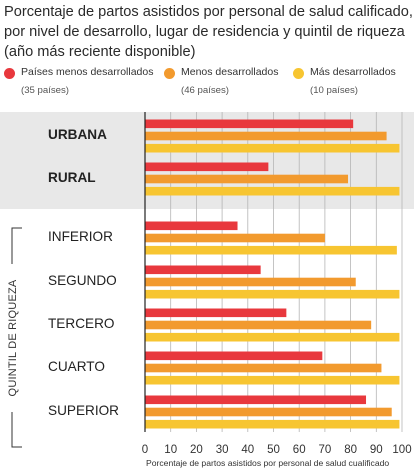 This screenshot has width=414, height=471. Describe the element at coordinates (77, 134) in the screenshot. I see `category-label-urbana: URBANA` at that location.